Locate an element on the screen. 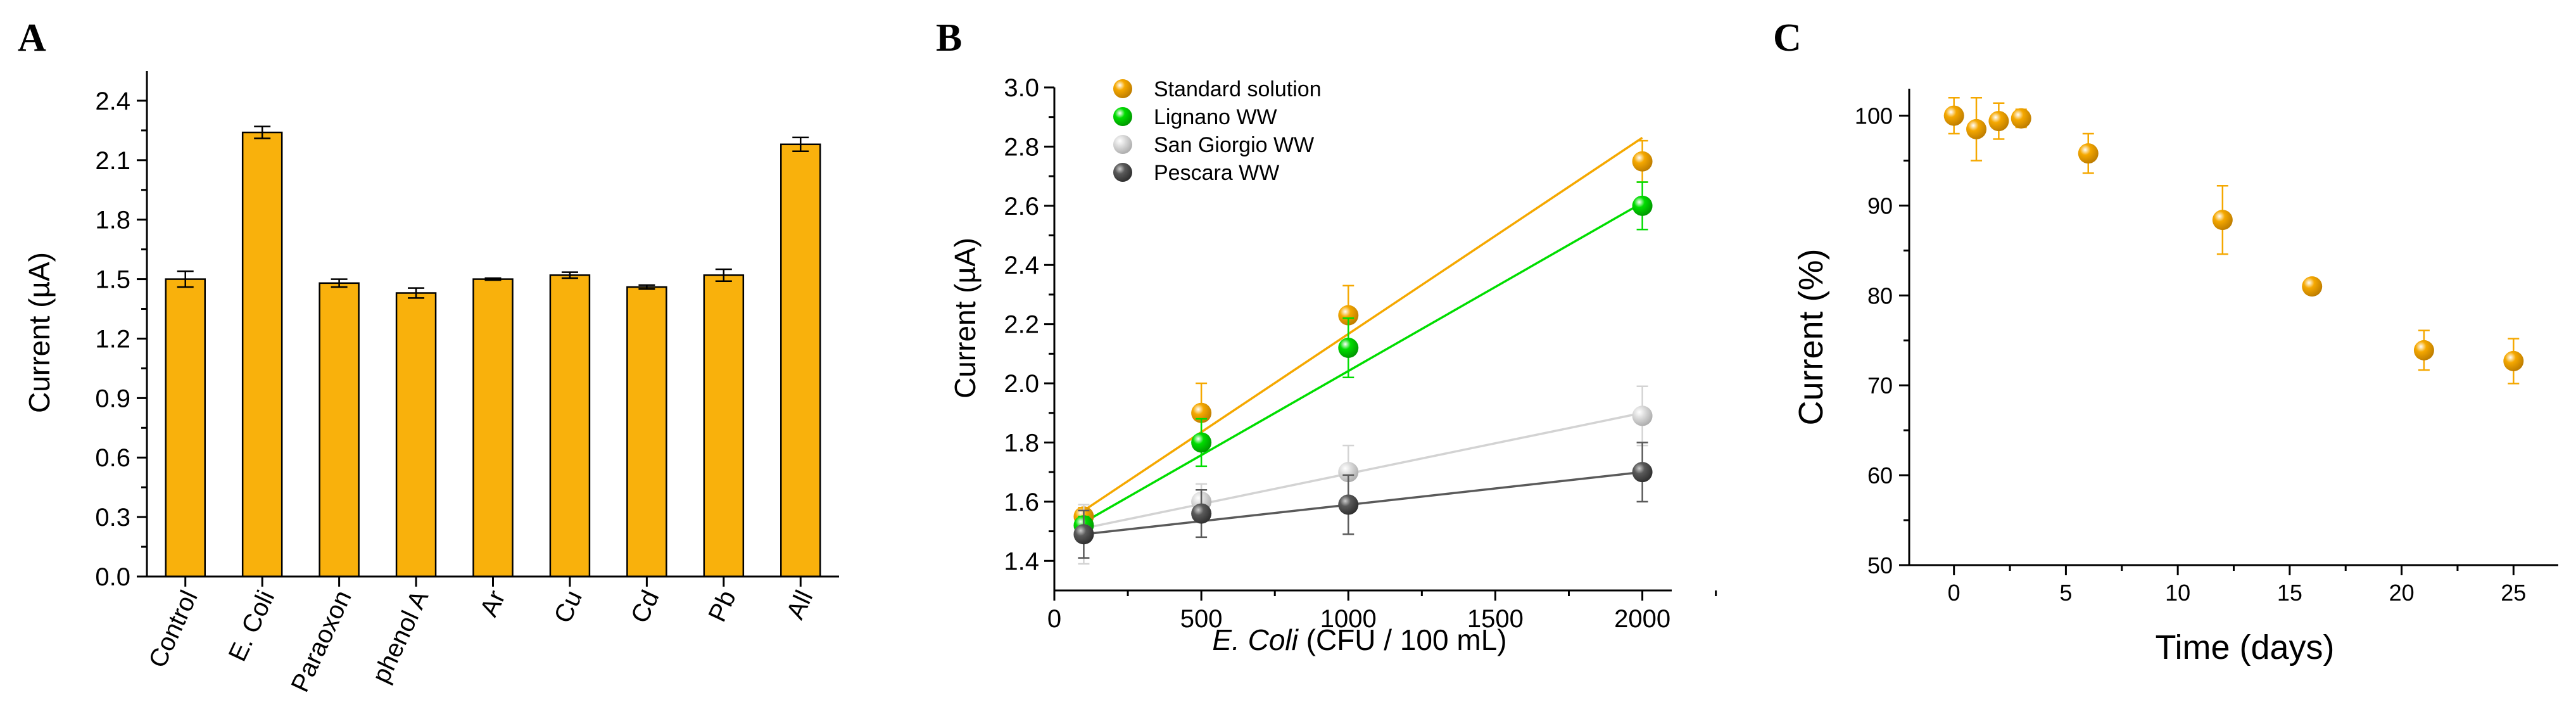 The height and width of the screenshot is (714, 2576). panel-a-x-tick-label-0: Control is located at coordinates (174, 629).